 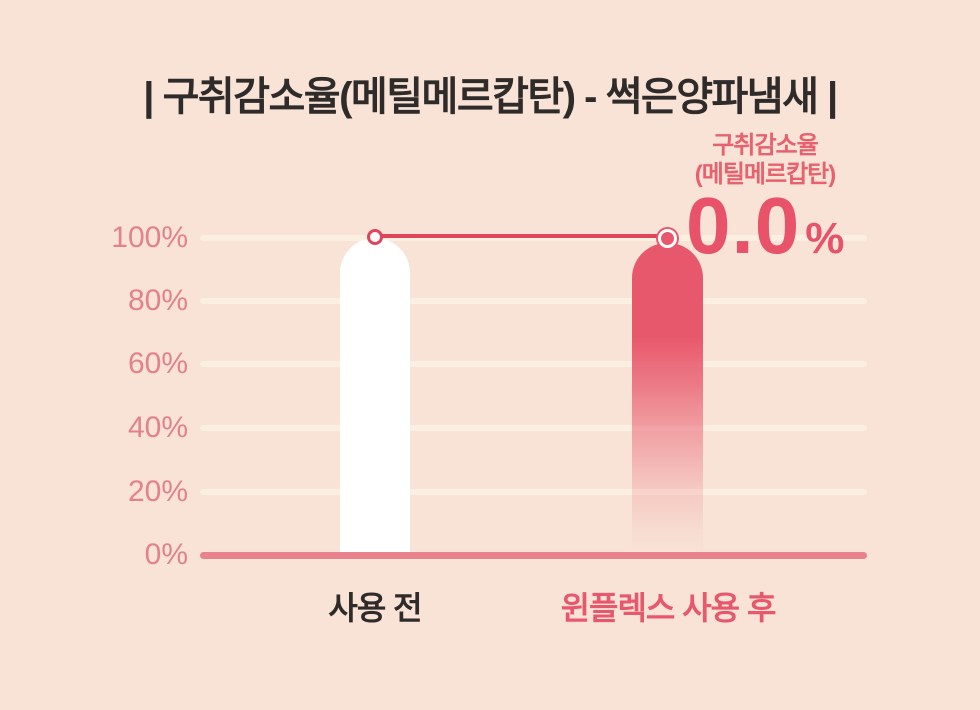 What do you see at coordinates (765, 145) in the screenshot?
I see `annotation-line1: 구취감소율` at bounding box center [765, 145].